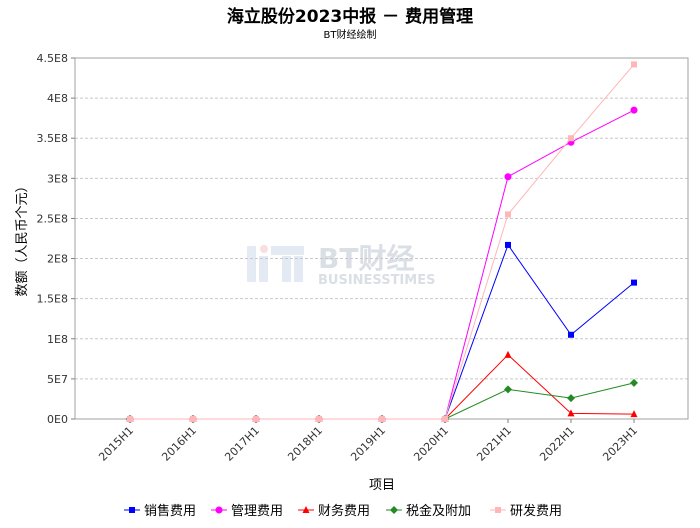  I want to click on legend-label: 税金及附加, so click(438, 511).